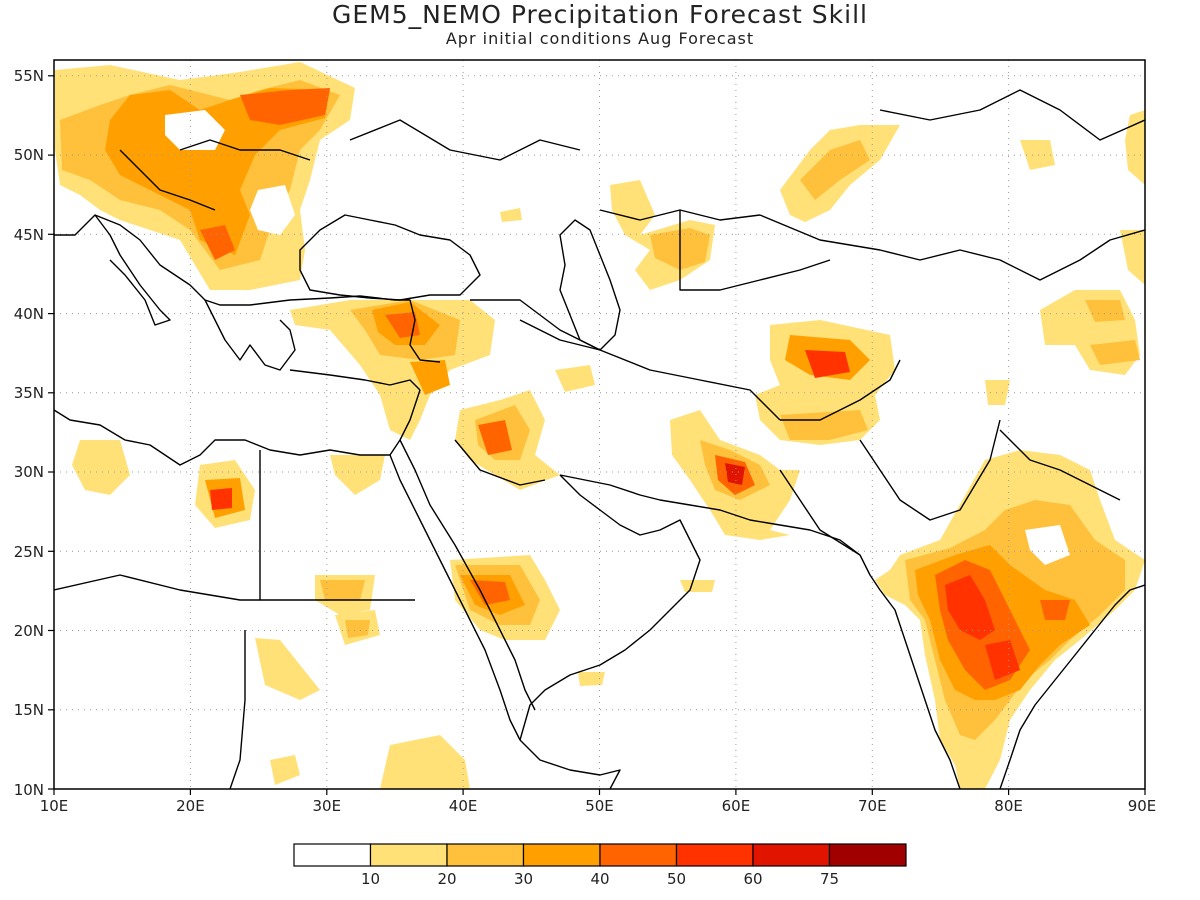 Image resolution: width=1200 pixels, height=900 pixels. What do you see at coordinates (29, 472) in the screenshot?
I see `y-tick-label: 30N` at bounding box center [29, 472].